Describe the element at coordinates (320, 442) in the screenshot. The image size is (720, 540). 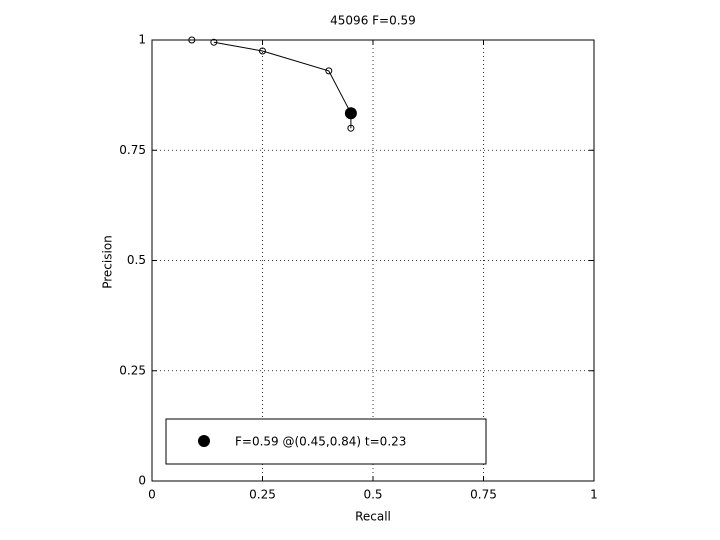
I see `legend-label: F=0.59 @(0.45,0.84) t=0.23` at that location.